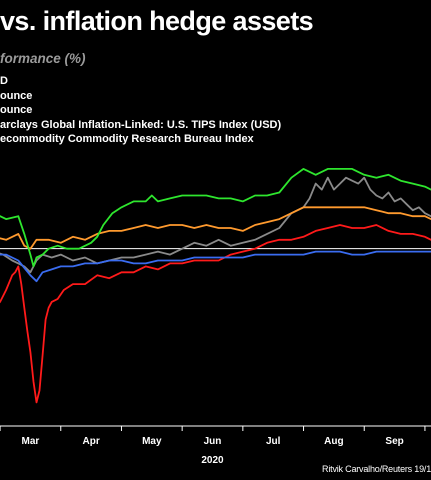 The height and width of the screenshot is (480, 431). What do you see at coordinates (16, 110) in the screenshot?
I see `legend-entry-orange: ounce` at bounding box center [16, 110].